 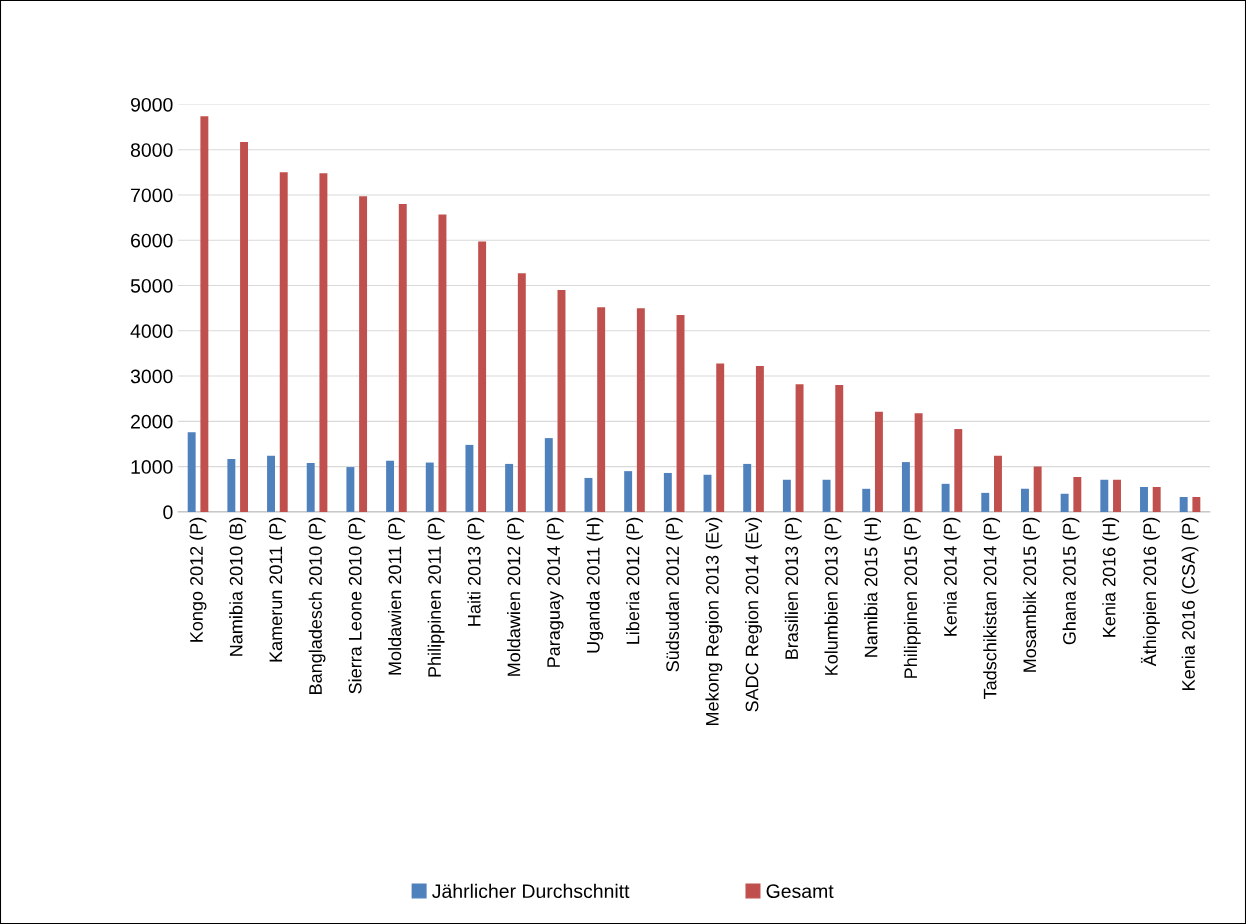 What do you see at coordinates (912, 597) in the screenshot?
I see `x-tick-label: Philippinen 2015 (P)` at bounding box center [912, 597].